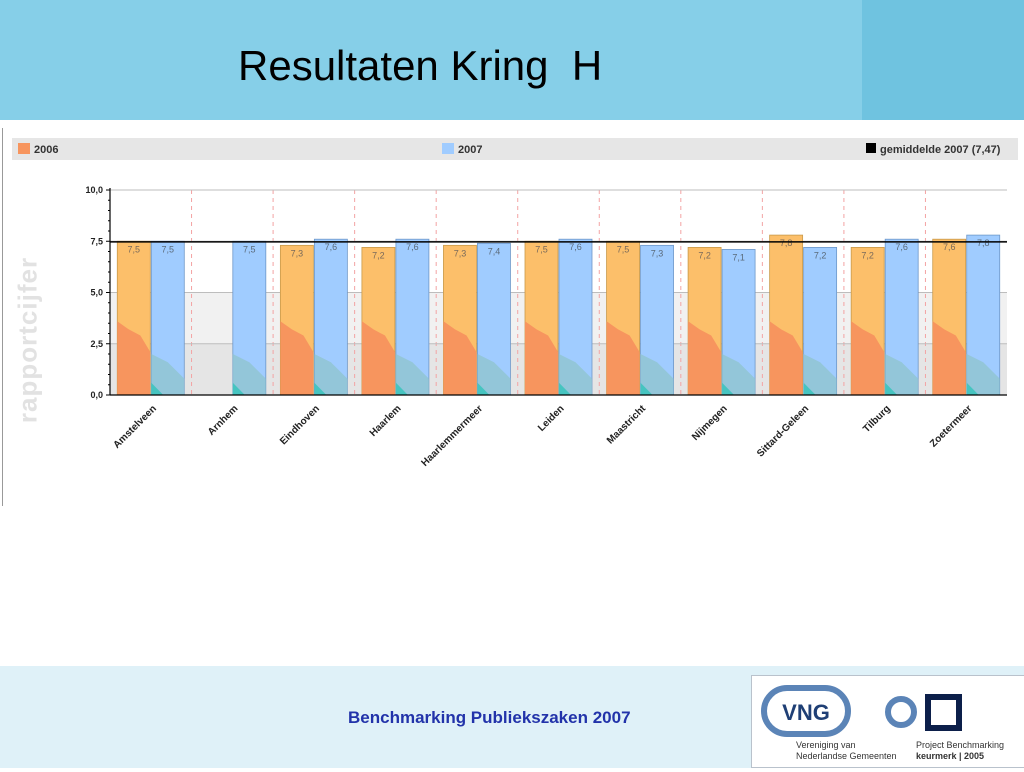 This screenshot has height=772, width=1024. I want to click on legend-label-2007: 2007, so click(470, 150).